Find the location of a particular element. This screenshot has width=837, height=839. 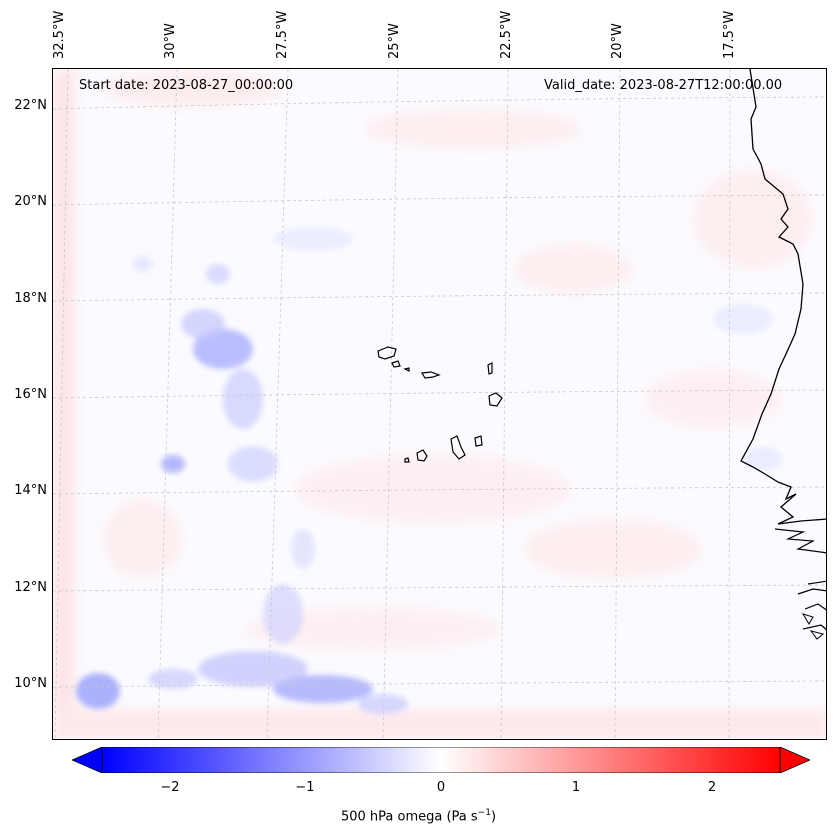

lat-label-14n: 14°N is located at coordinates (30, 490).